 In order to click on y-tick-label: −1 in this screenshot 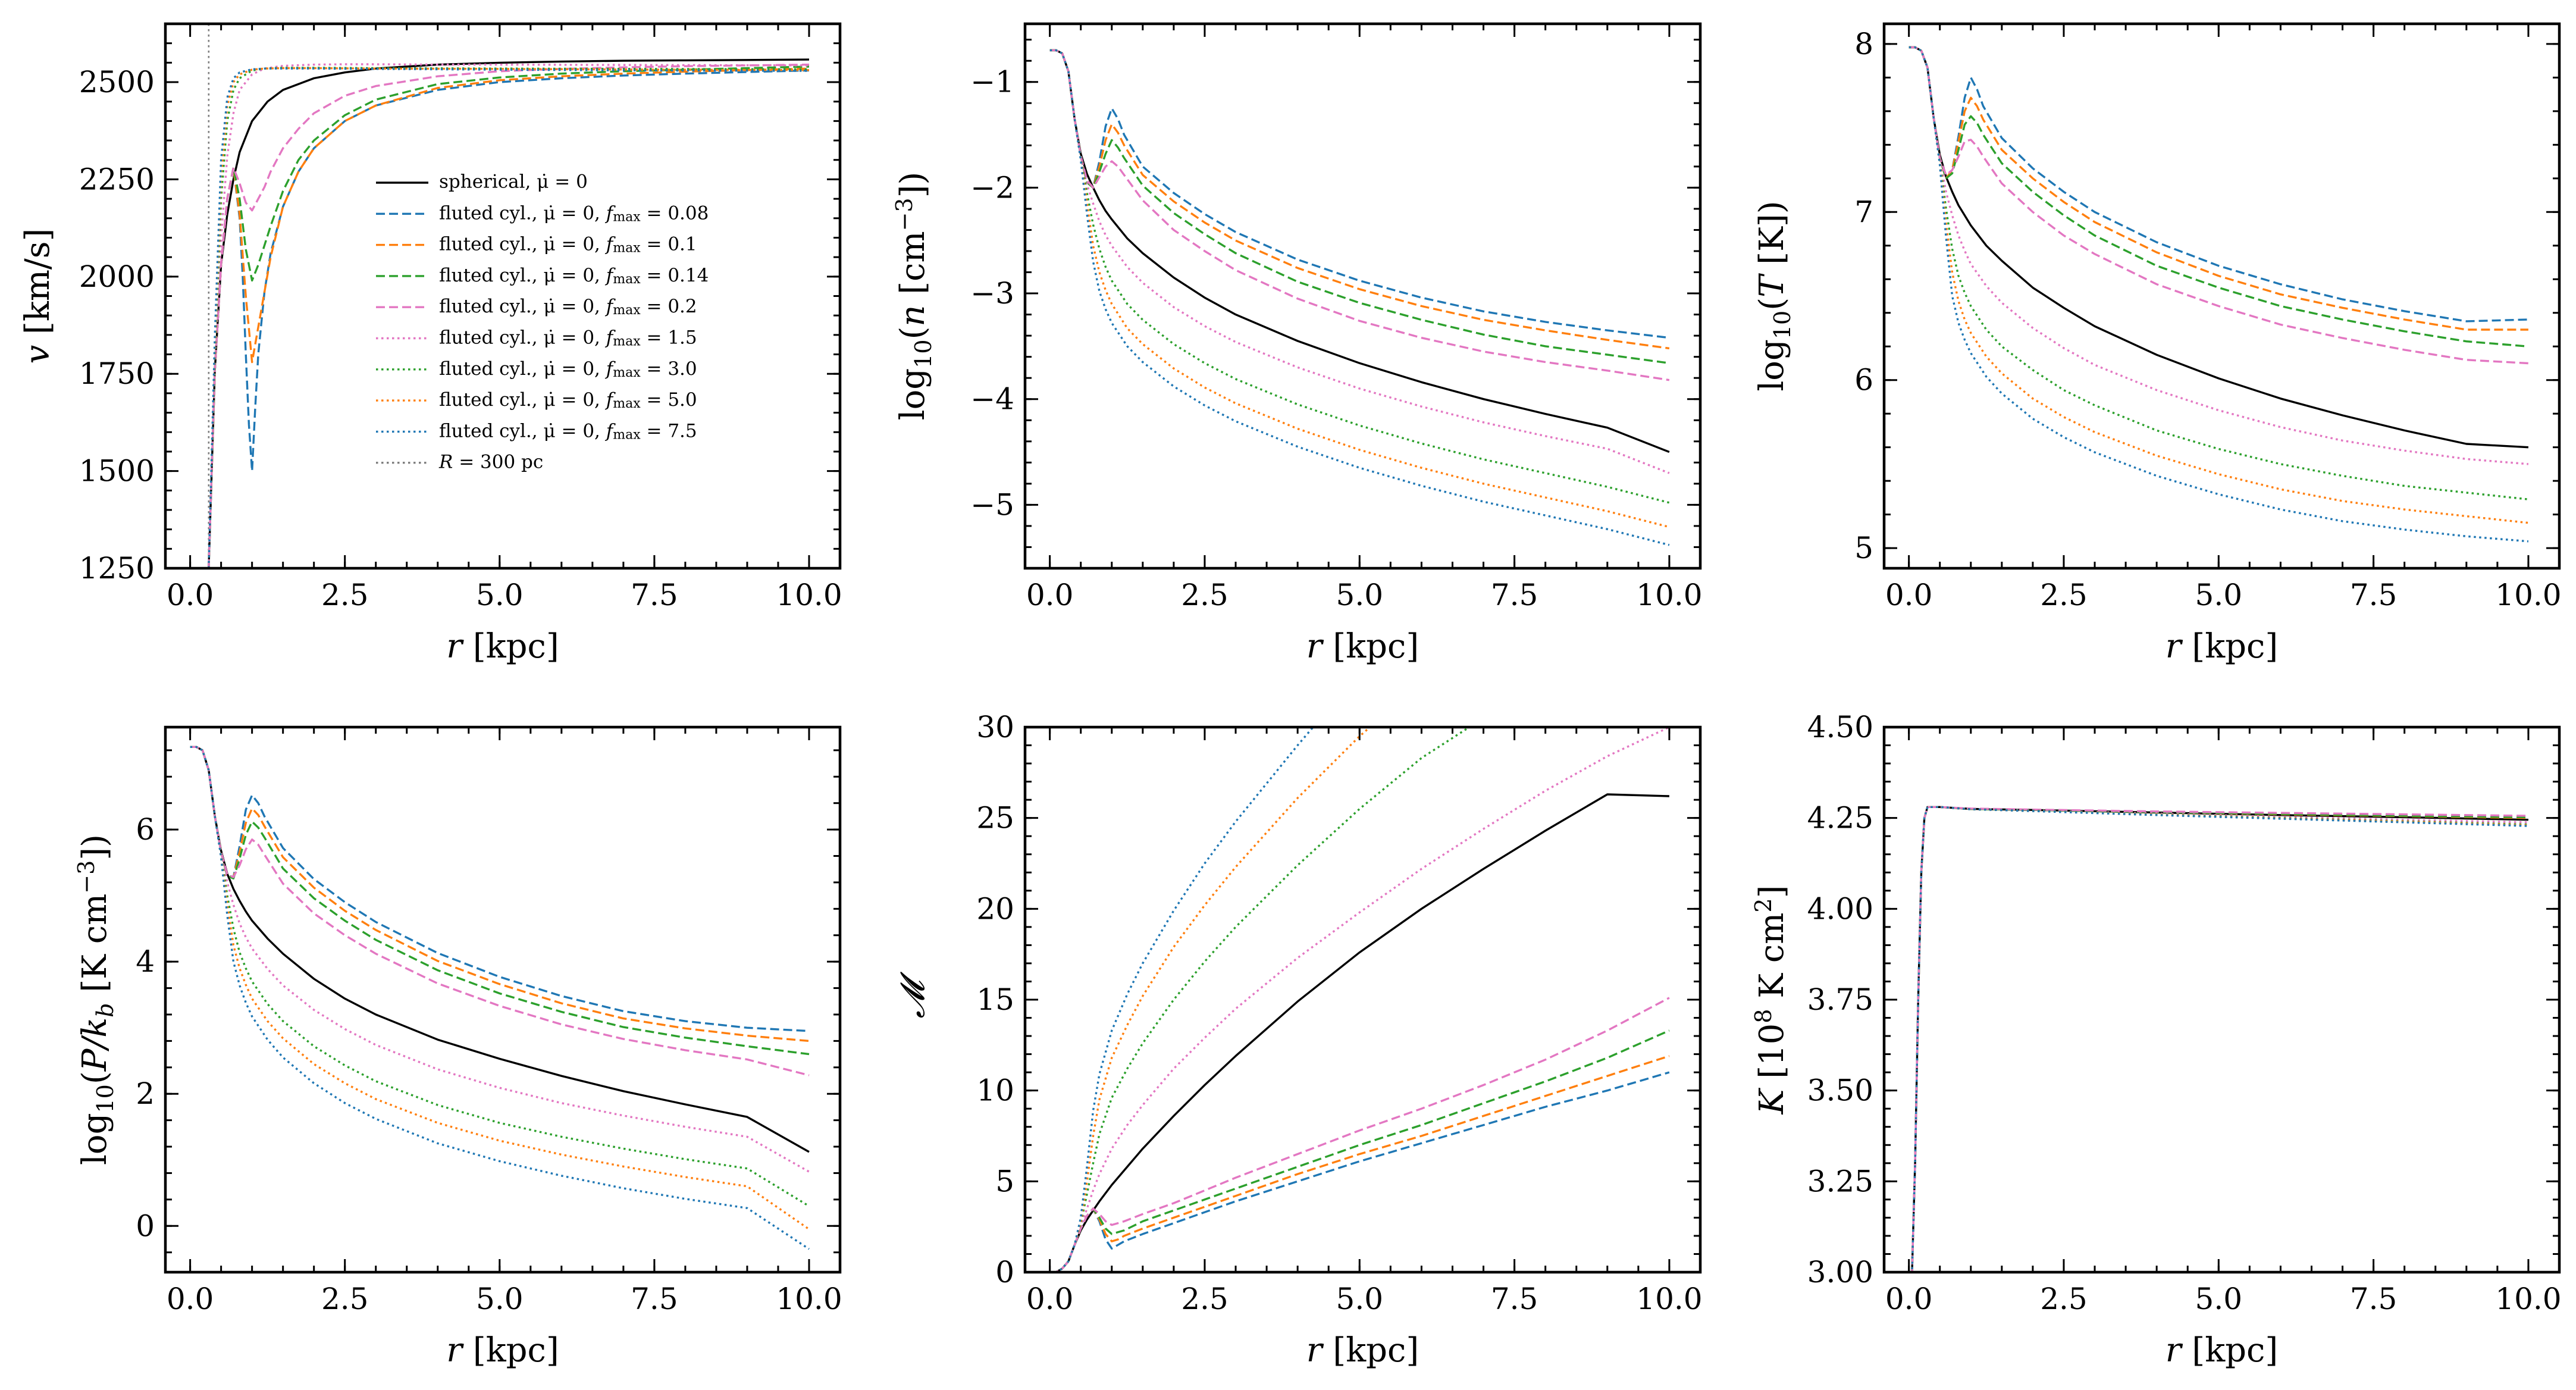, I will do `click(992, 82)`.